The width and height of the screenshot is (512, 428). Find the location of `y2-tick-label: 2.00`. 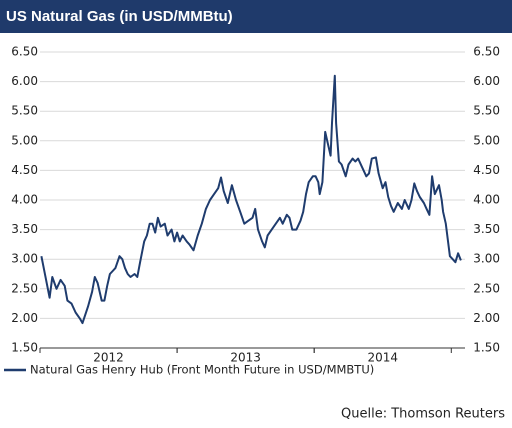

y2-tick-label: 2.00 is located at coordinates (486, 318).